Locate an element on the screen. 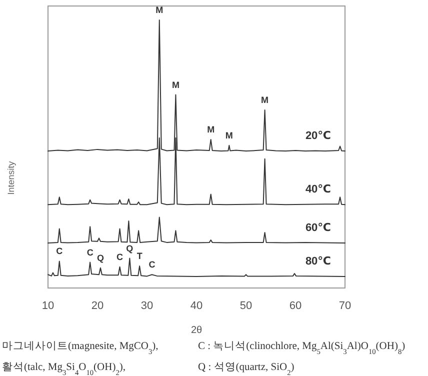 The width and height of the screenshot is (428, 376). text: C : 녹니석(clinochlore, Mg$_{5}$Al(Si$_{3}$Al)O$_{10}$(OH)$_{8}$) is located at coordinates (302, 348).